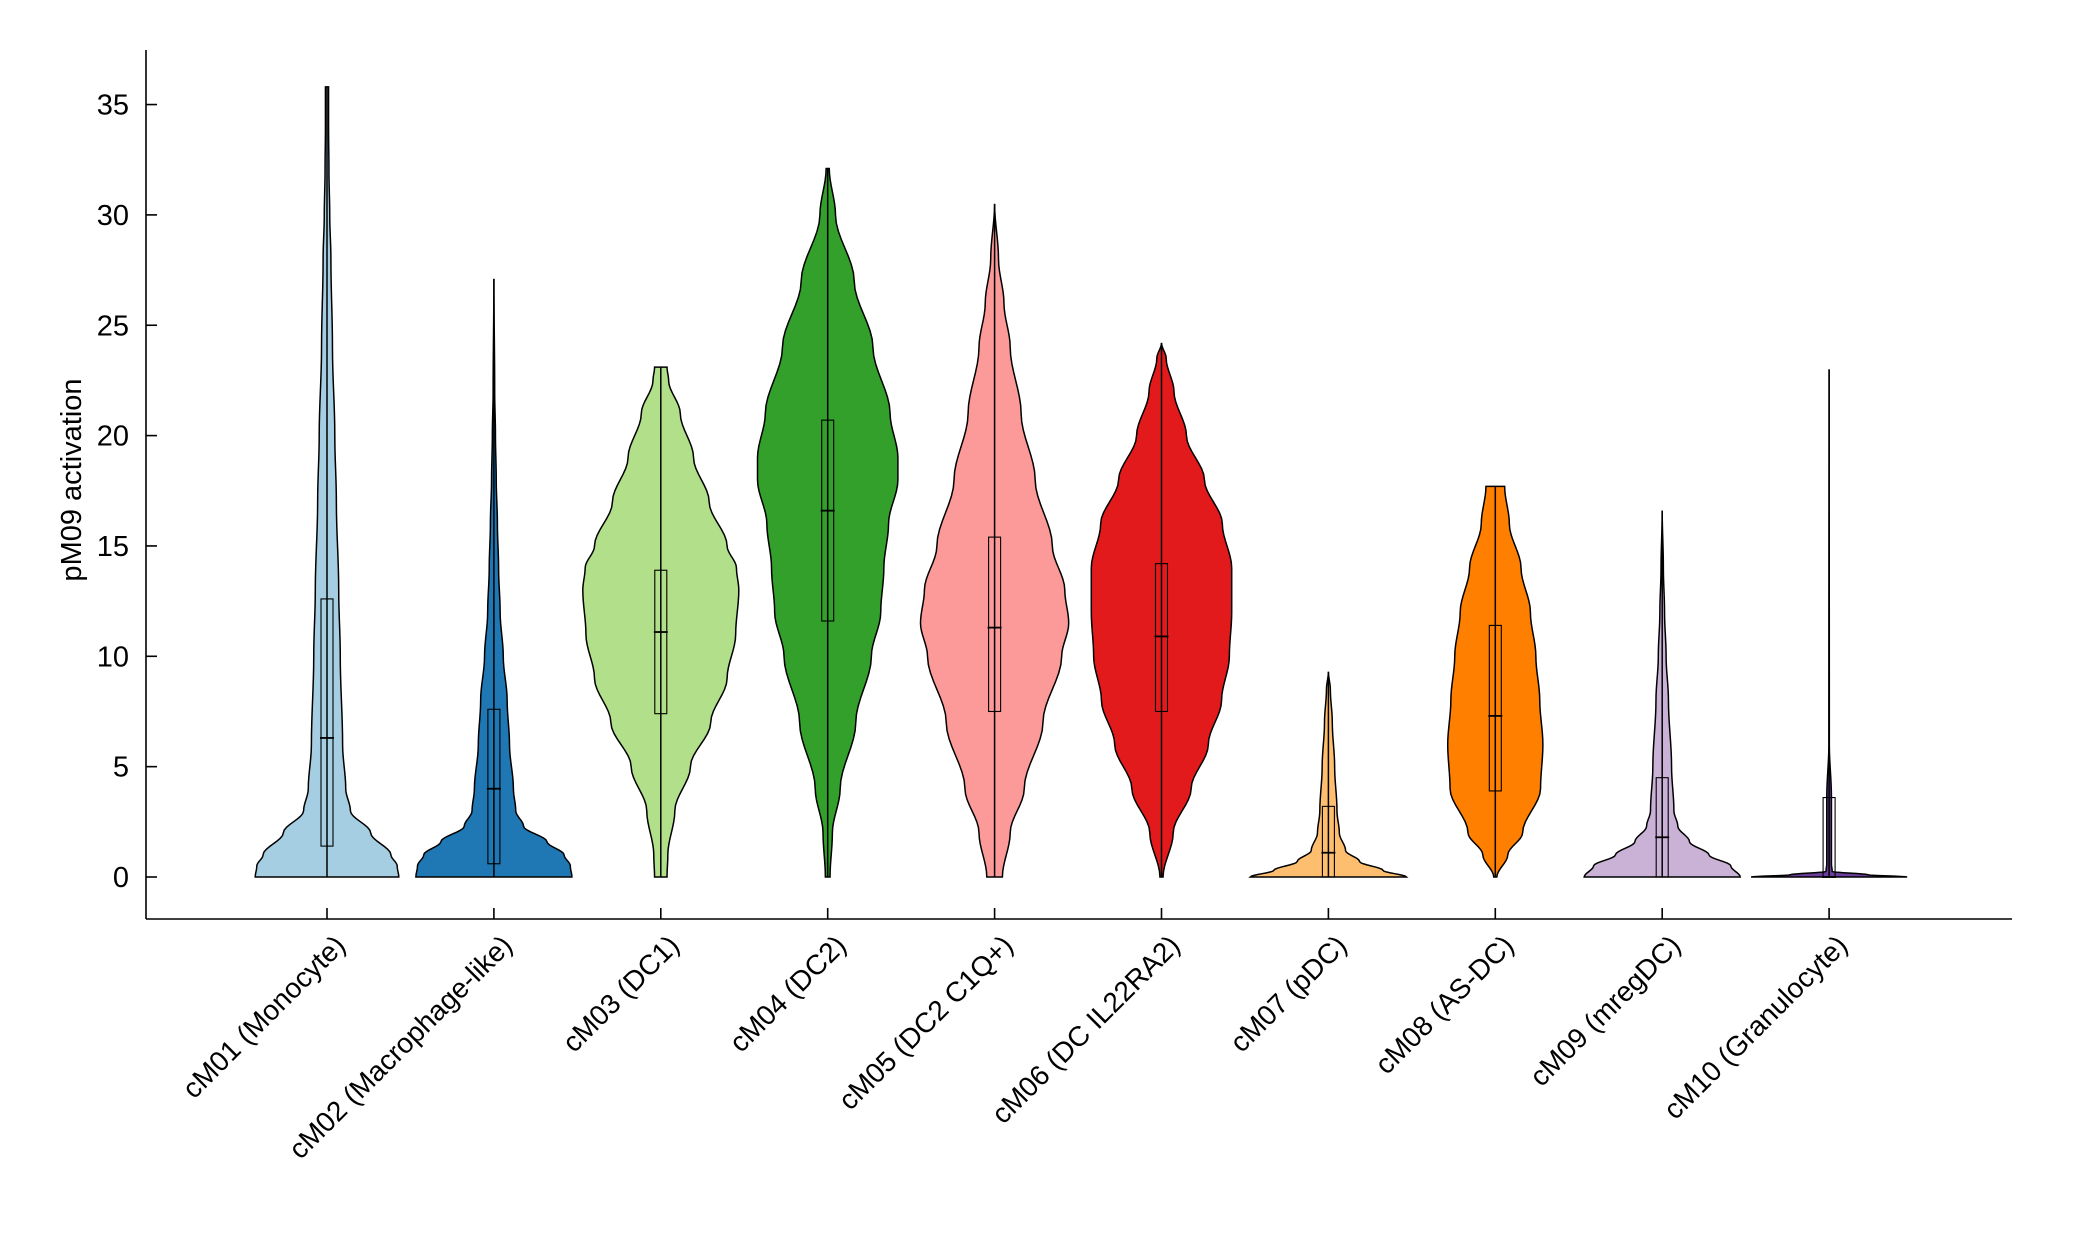  What do you see at coordinates (1444, 1004) in the screenshot?
I see `x-tick-label: cM08 (AS-DC)` at bounding box center [1444, 1004].